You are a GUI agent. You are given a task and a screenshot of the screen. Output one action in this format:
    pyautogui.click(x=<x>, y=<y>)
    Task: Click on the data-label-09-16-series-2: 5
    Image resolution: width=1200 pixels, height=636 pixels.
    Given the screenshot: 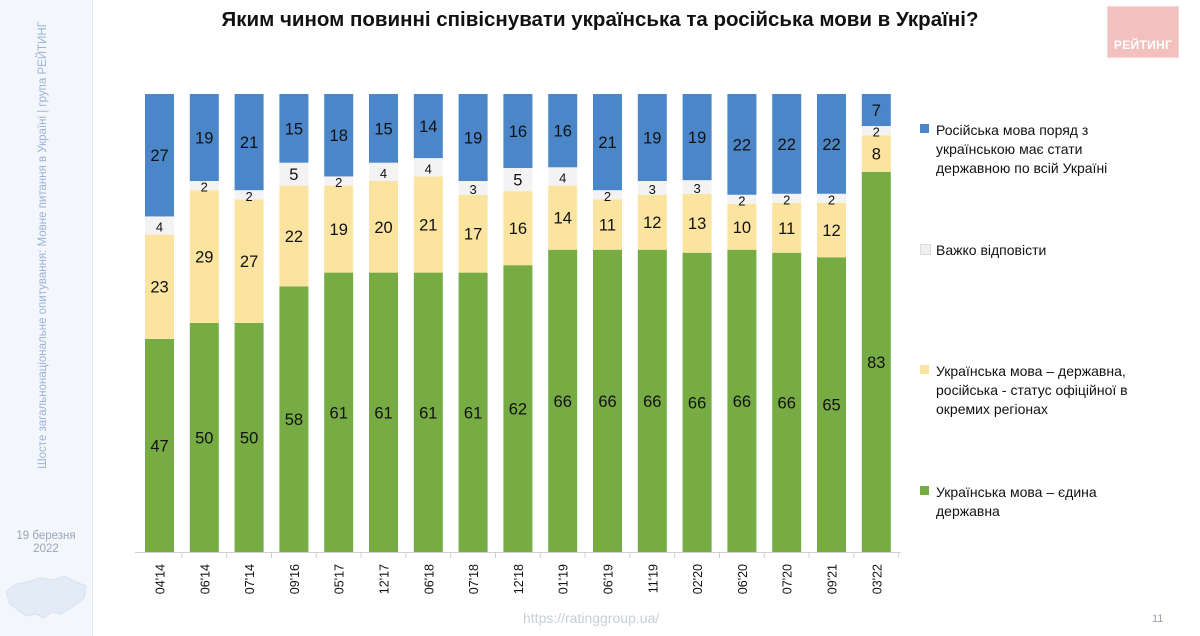 What is the action you would take?
    pyautogui.click(x=293, y=175)
    